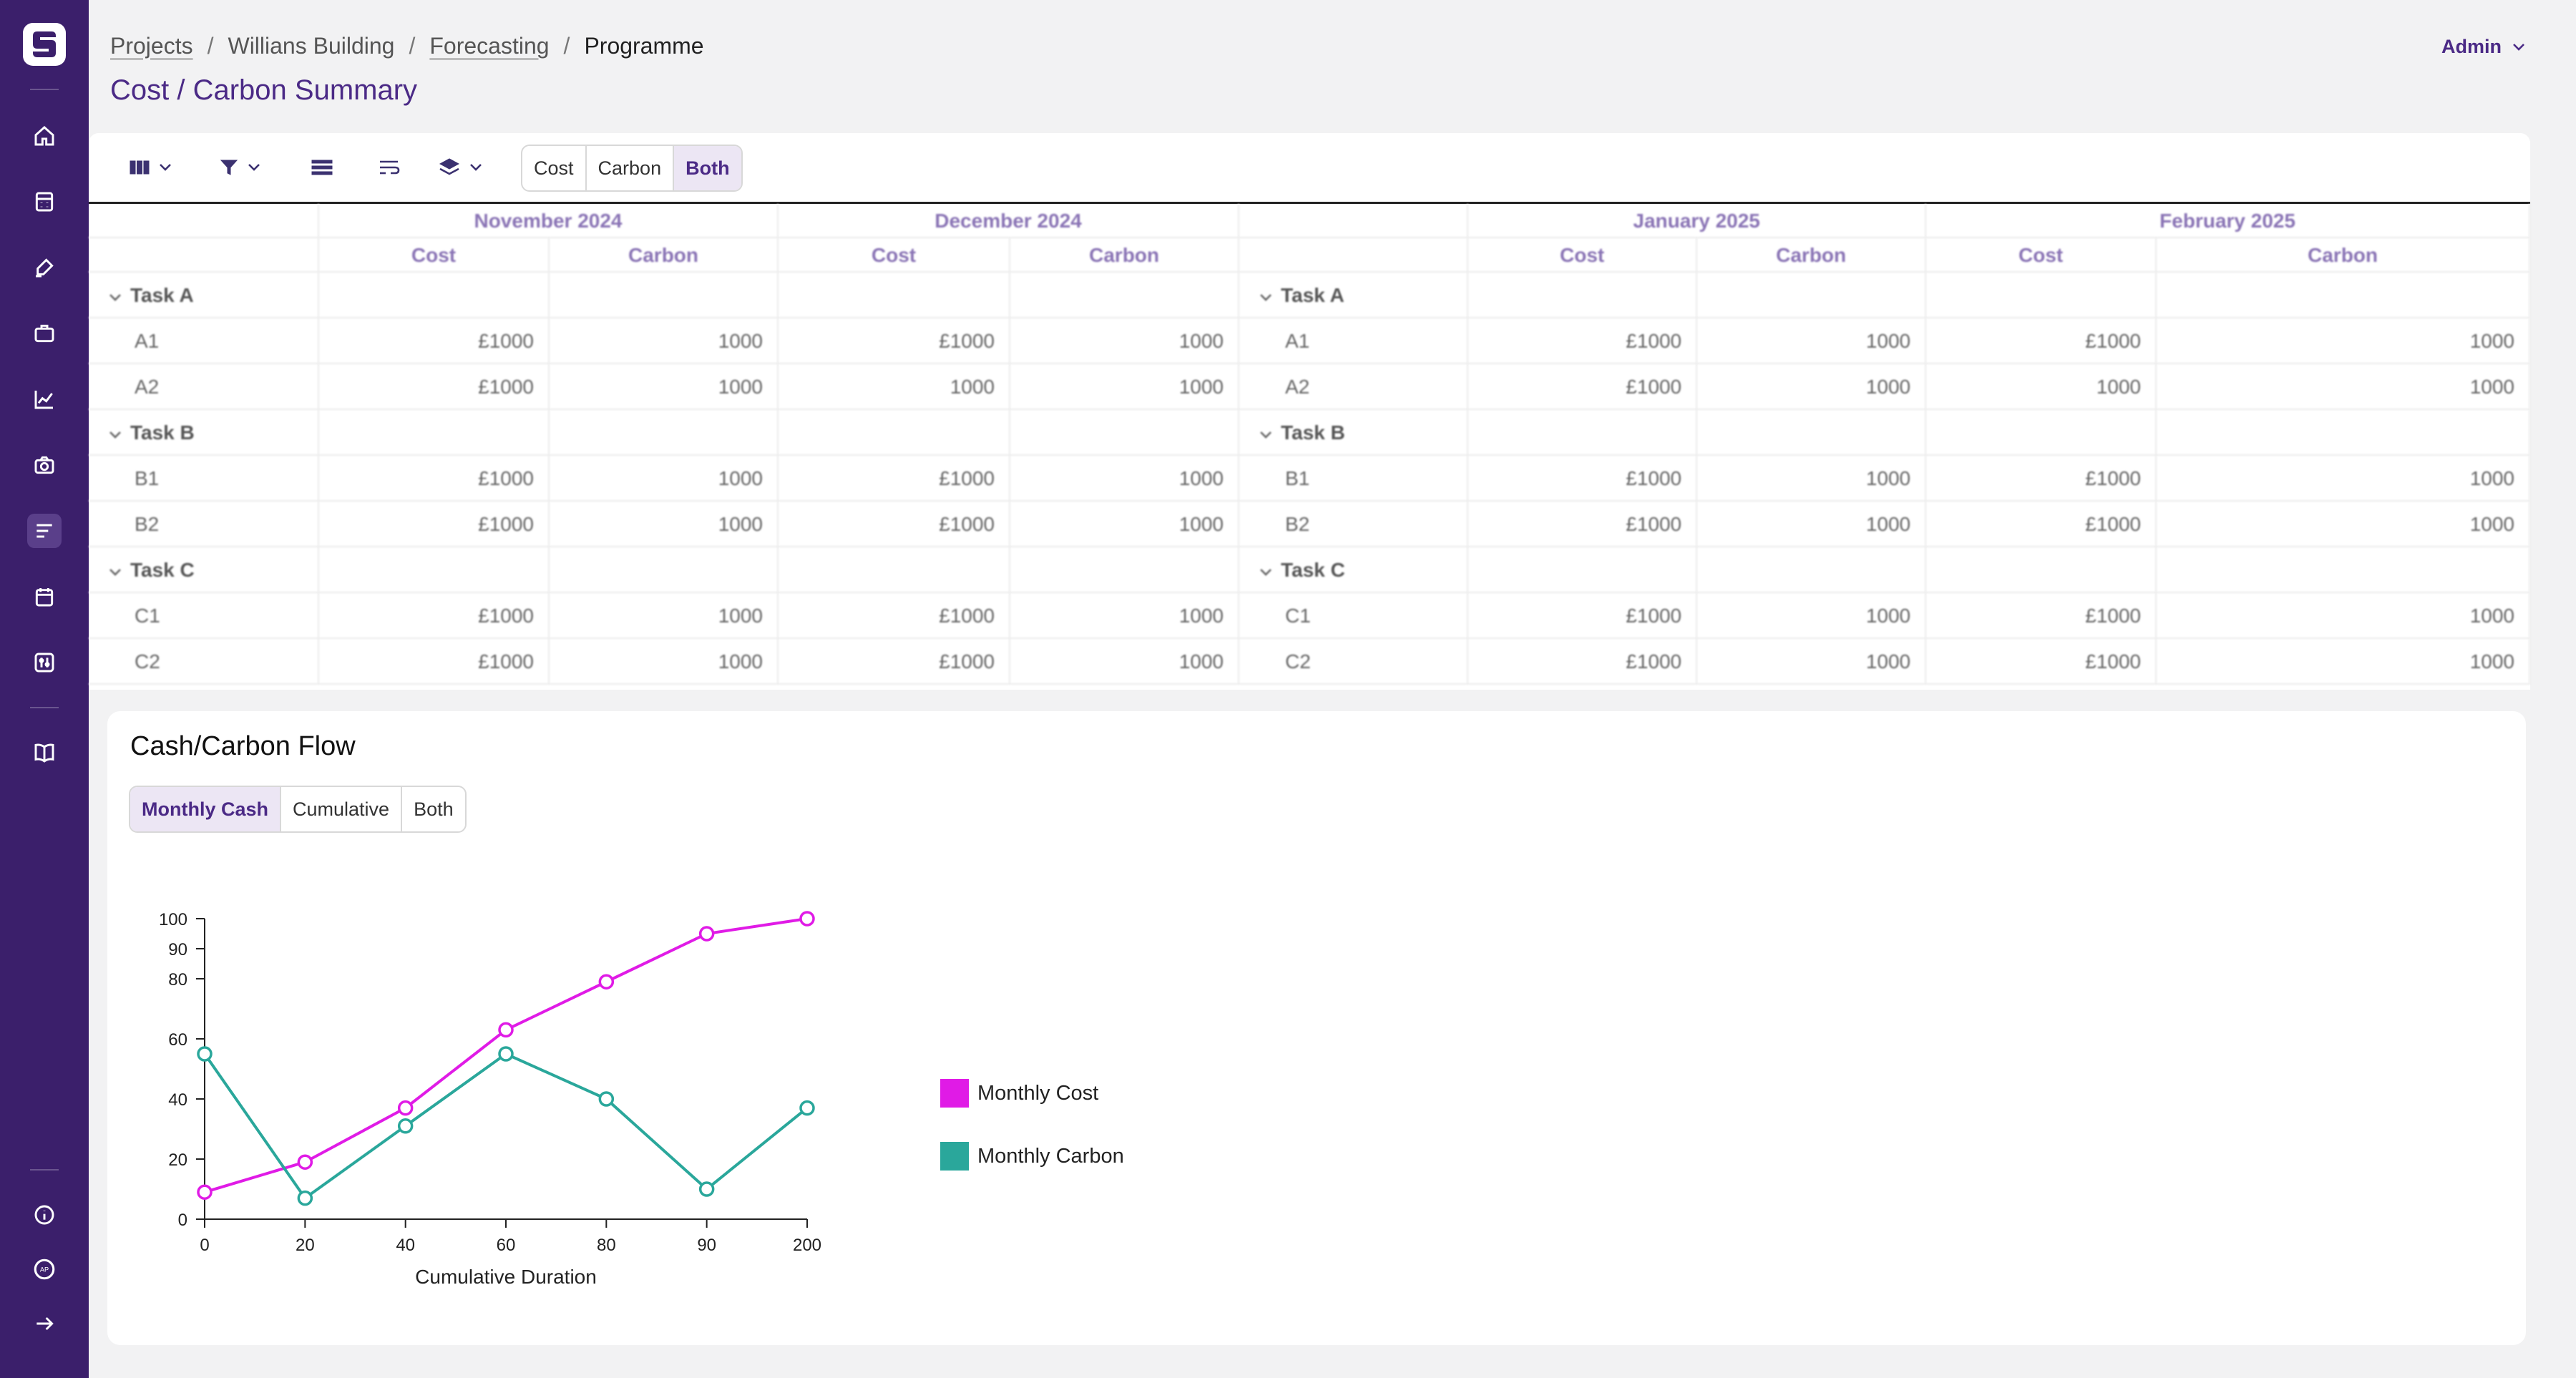  I want to click on toggle-cost: Cost, so click(554, 168).